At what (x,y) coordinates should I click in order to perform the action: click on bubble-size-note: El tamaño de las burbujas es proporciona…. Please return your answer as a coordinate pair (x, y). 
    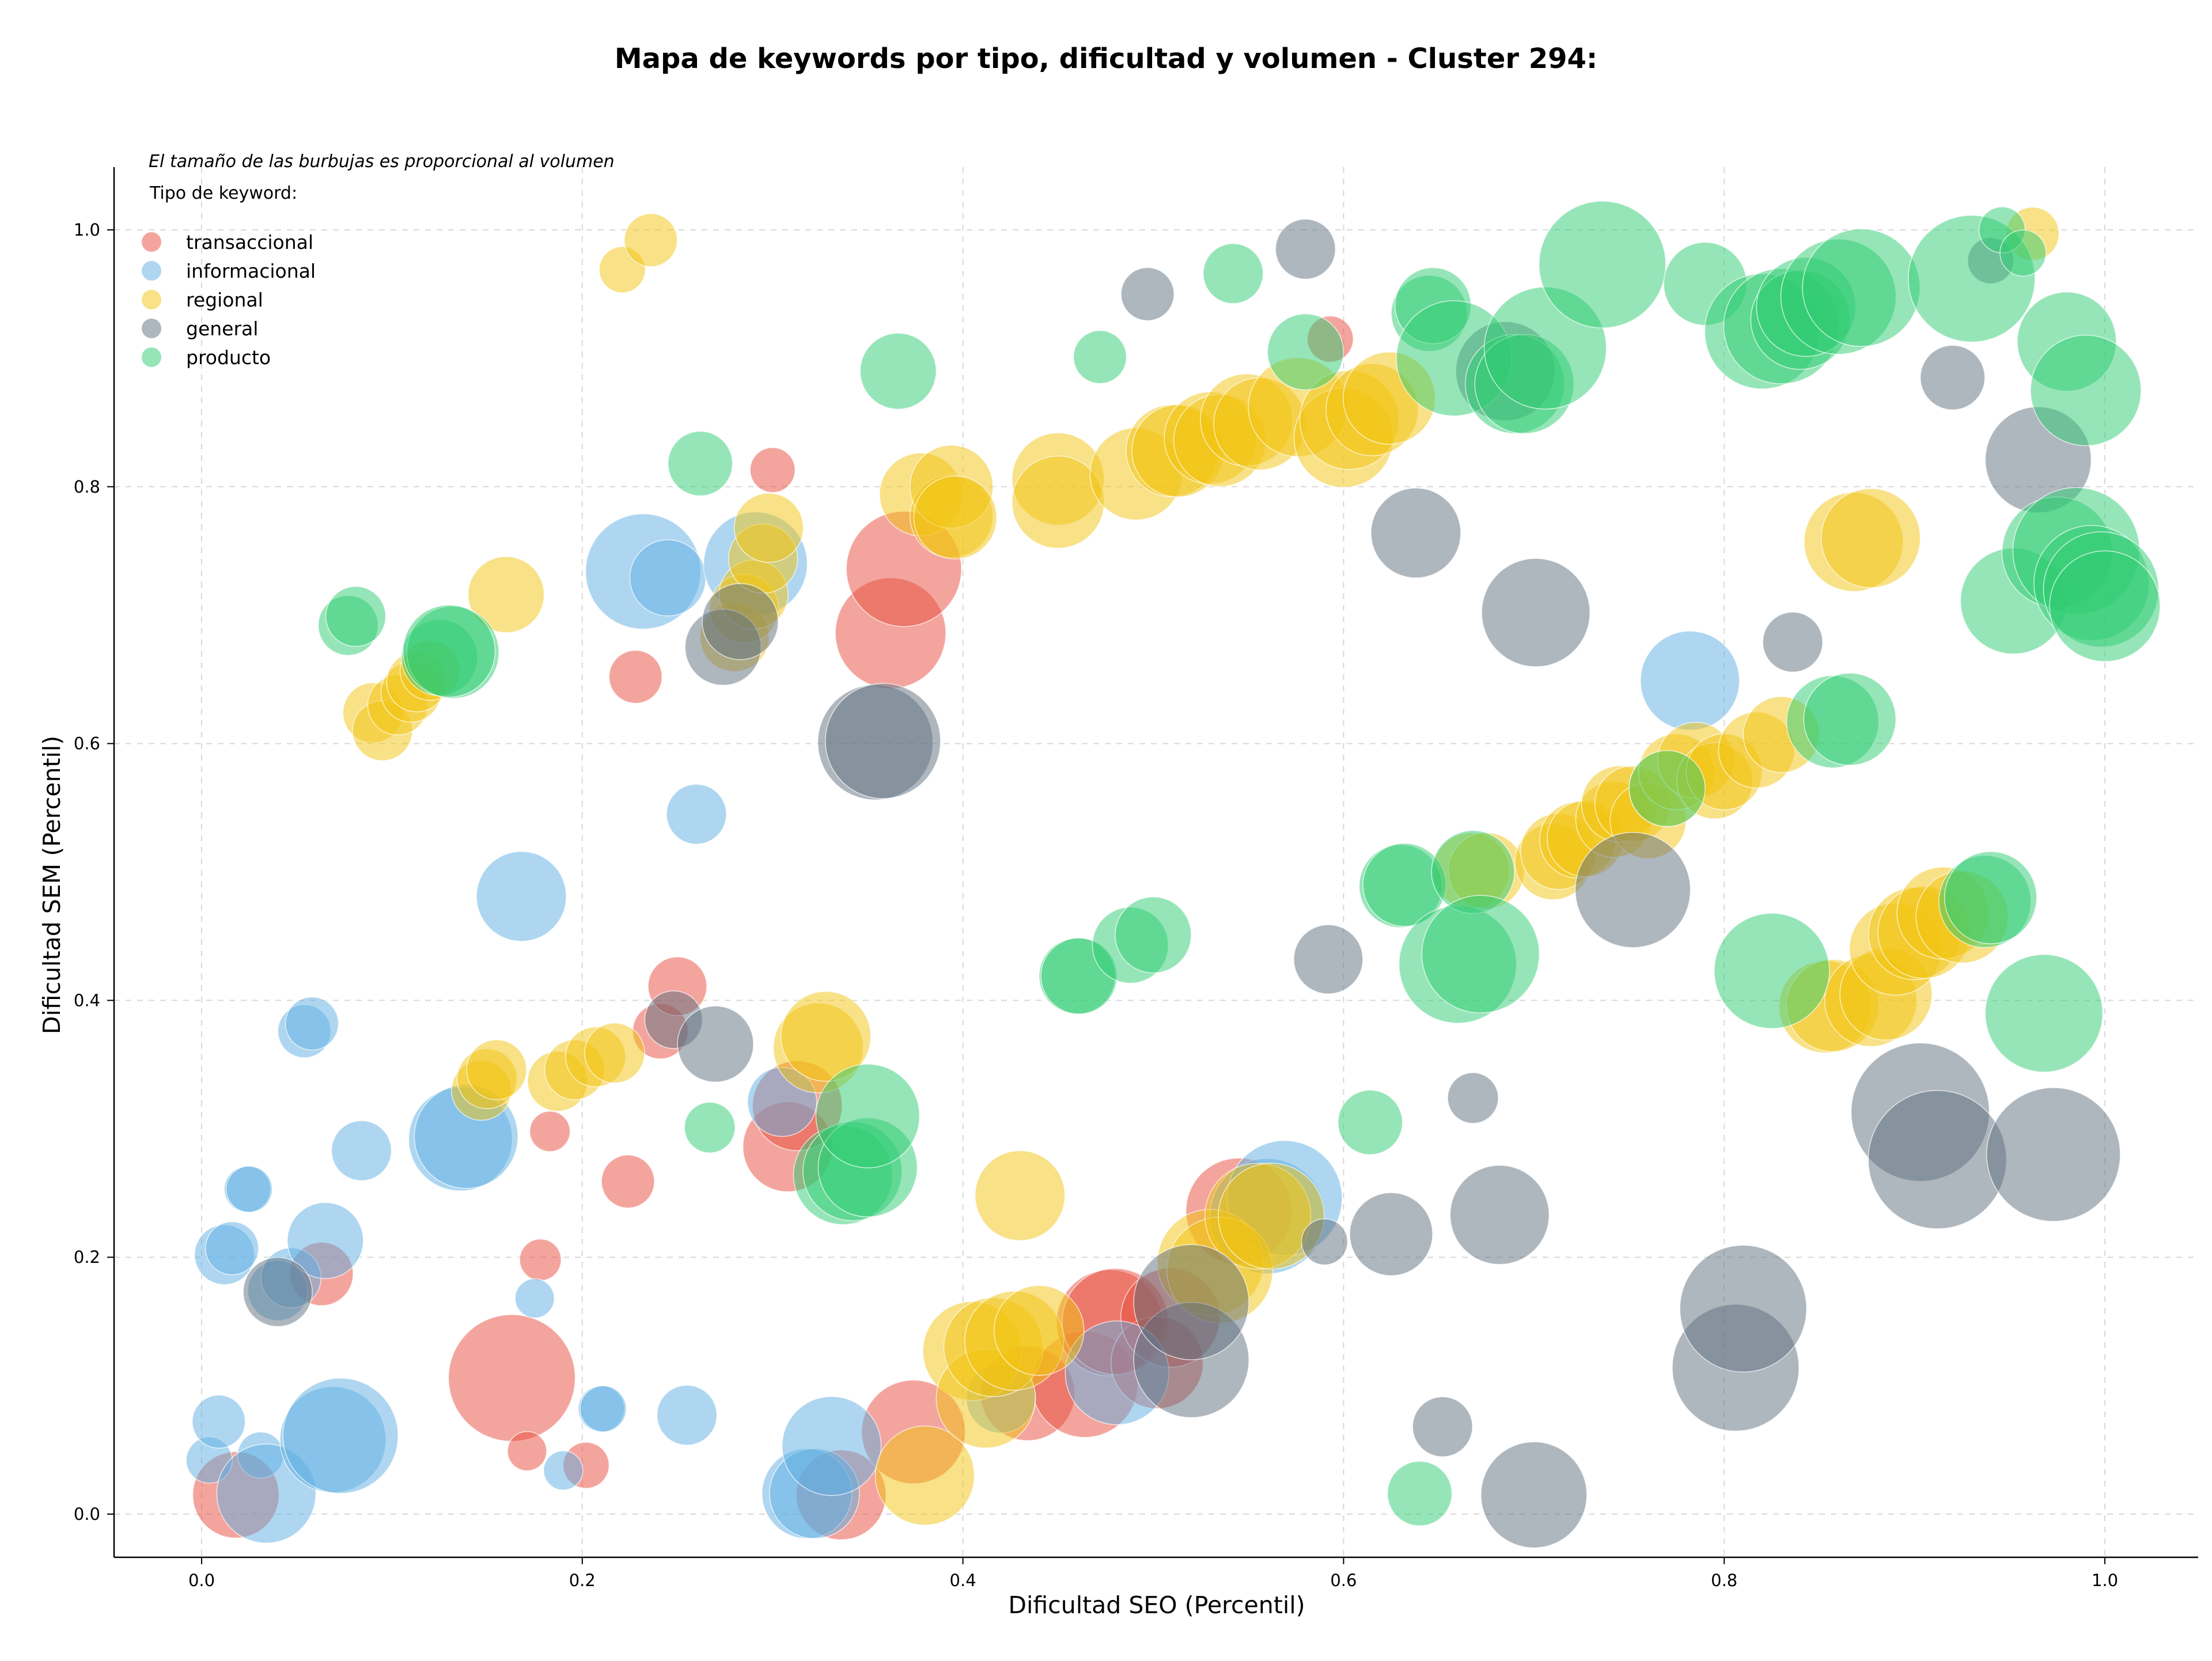
    Looking at the image, I should click on (382, 162).